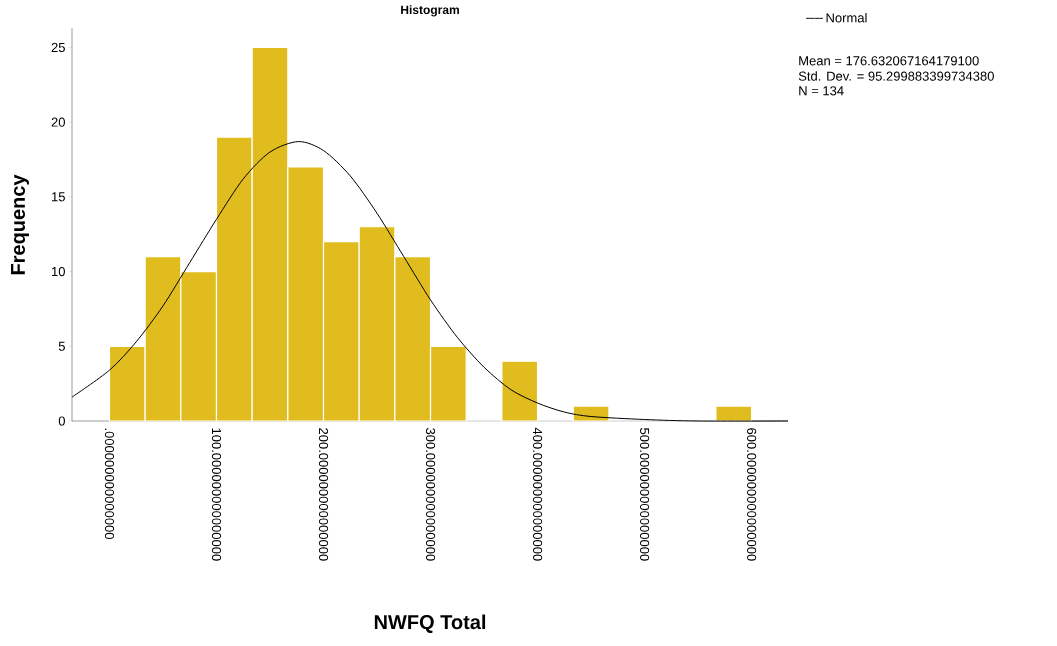  What do you see at coordinates (430, 623) in the screenshot?
I see `x-axis-title: NWFQ Total` at bounding box center [430, 623].